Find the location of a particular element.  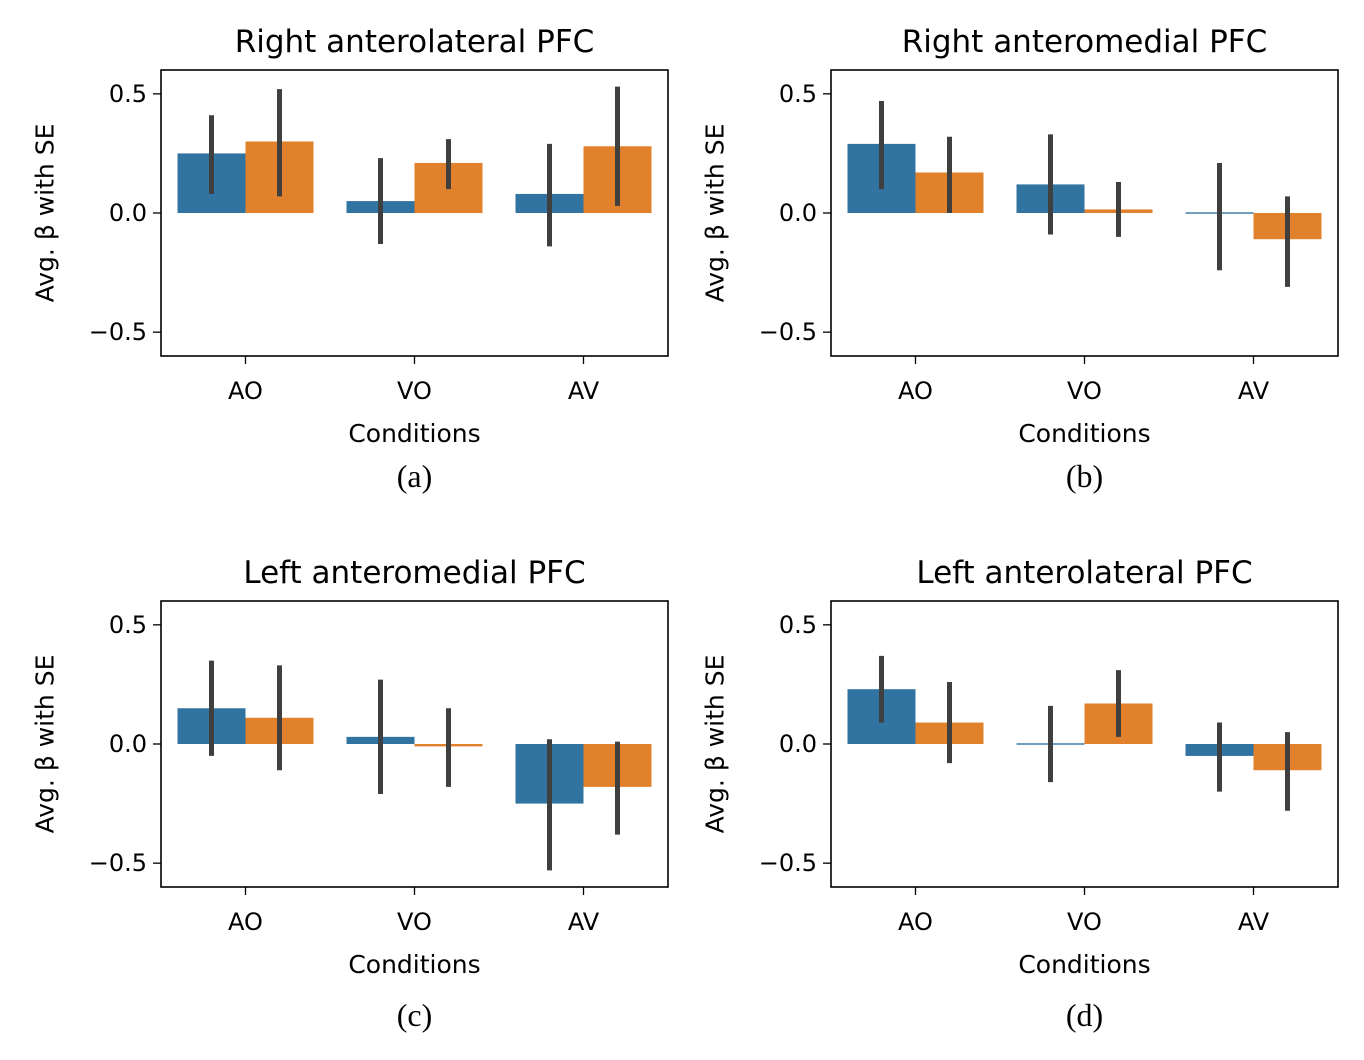

panel-title: Left anterolateral PFC is located at coordinates (1084, 573).